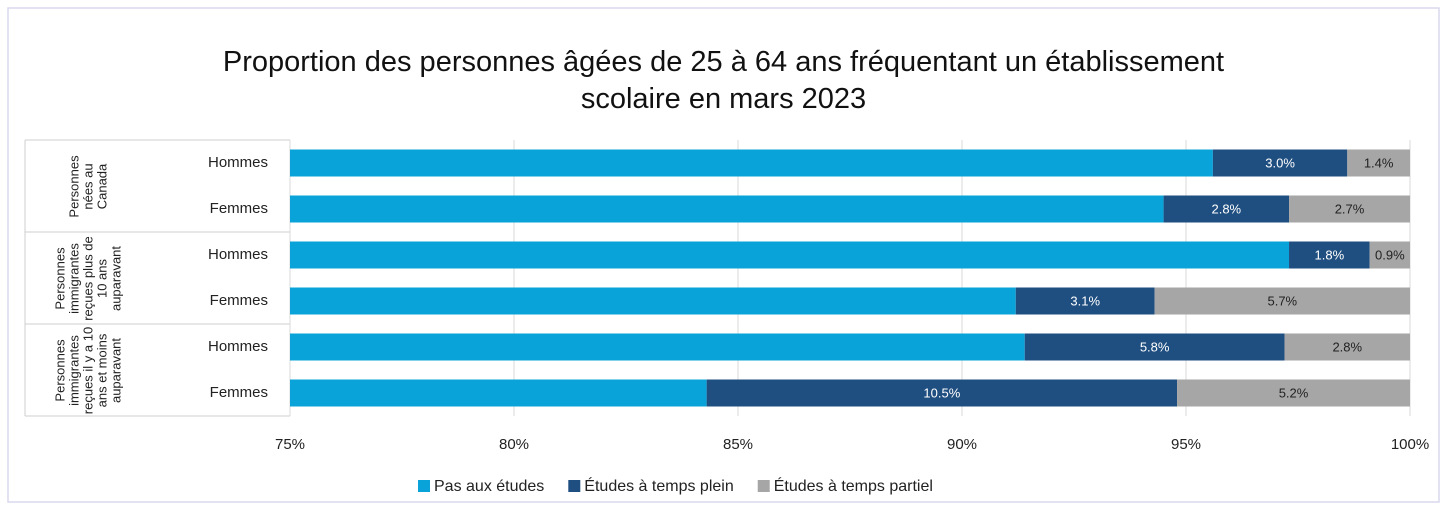  I want to click on data-label: 3.1%, so click(1085, 300).